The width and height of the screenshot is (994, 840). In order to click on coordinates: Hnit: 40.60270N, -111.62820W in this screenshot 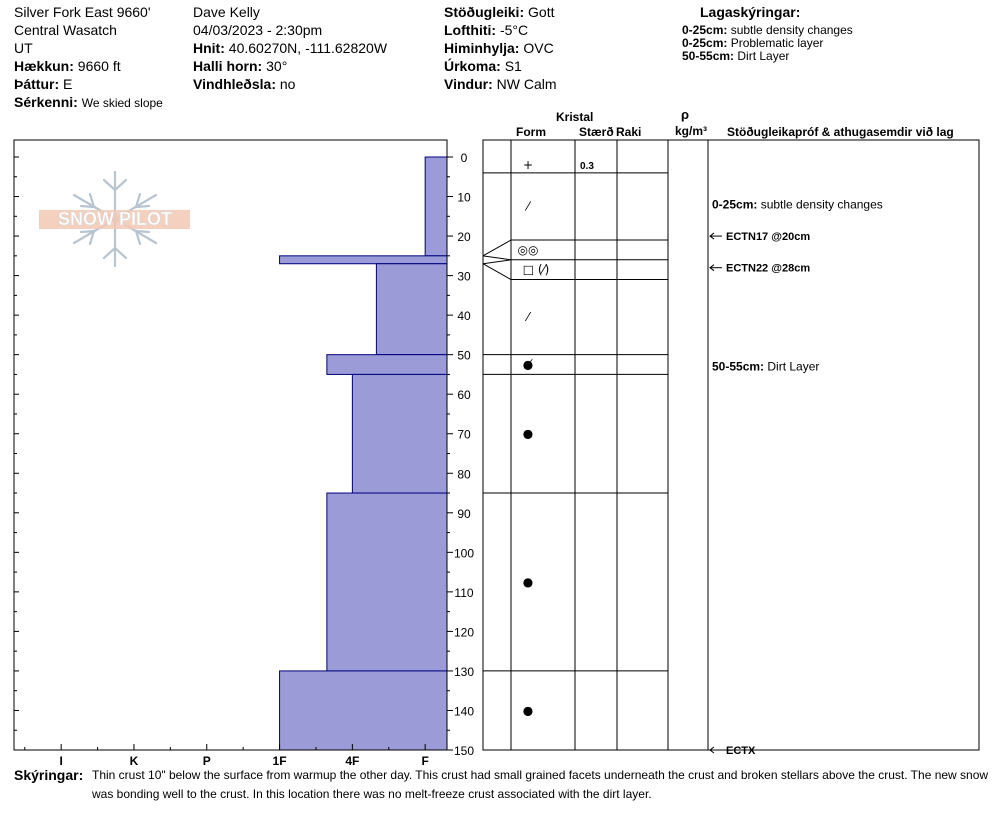, I will do `click(290, 48)`.